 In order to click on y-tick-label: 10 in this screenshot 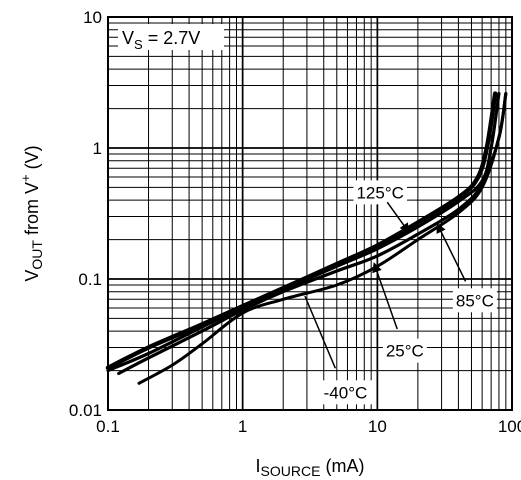, I will do `click(92, 17)`.